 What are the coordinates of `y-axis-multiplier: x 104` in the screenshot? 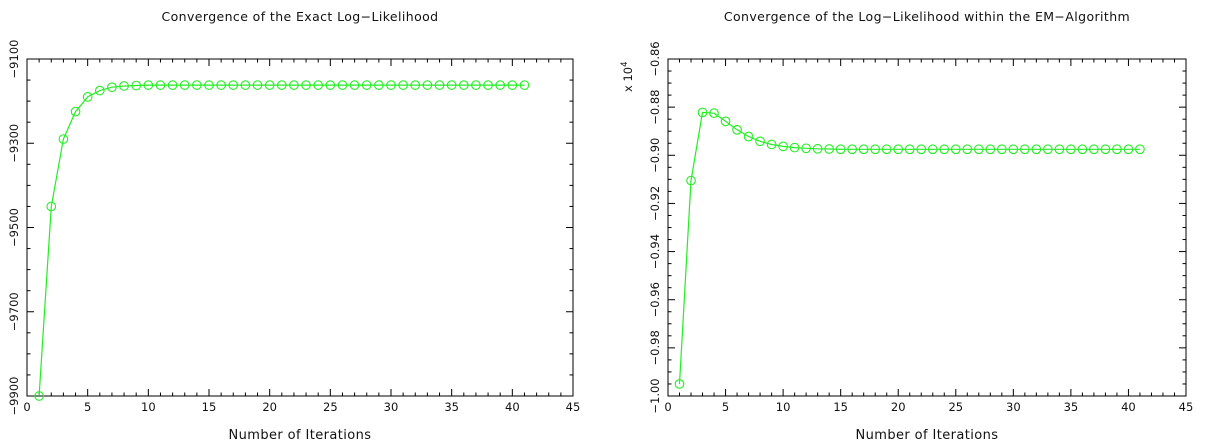 It's located at (627, 76).